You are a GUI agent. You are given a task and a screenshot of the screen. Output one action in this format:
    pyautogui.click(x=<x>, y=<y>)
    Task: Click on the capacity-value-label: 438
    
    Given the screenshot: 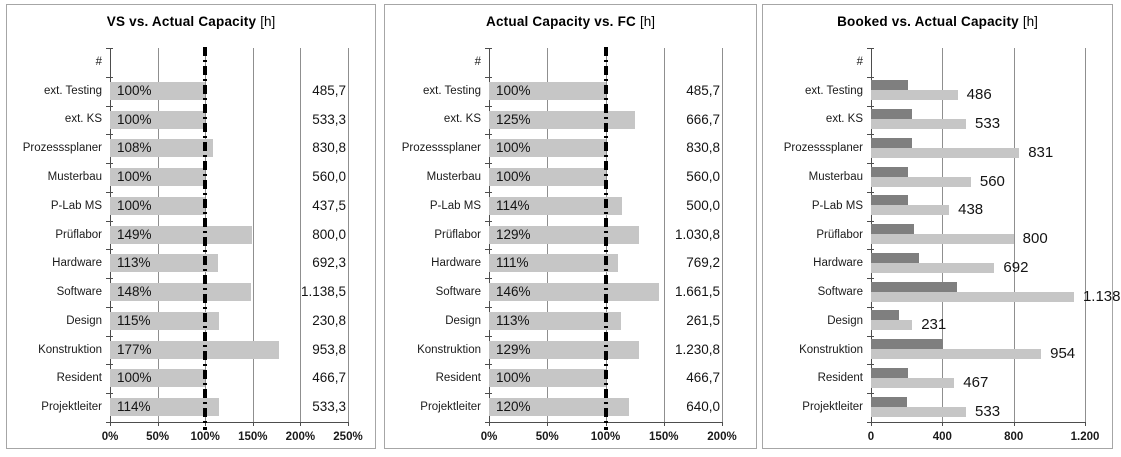 What is the action you would take?
    pyautogui.click(x=971, y=210)
    